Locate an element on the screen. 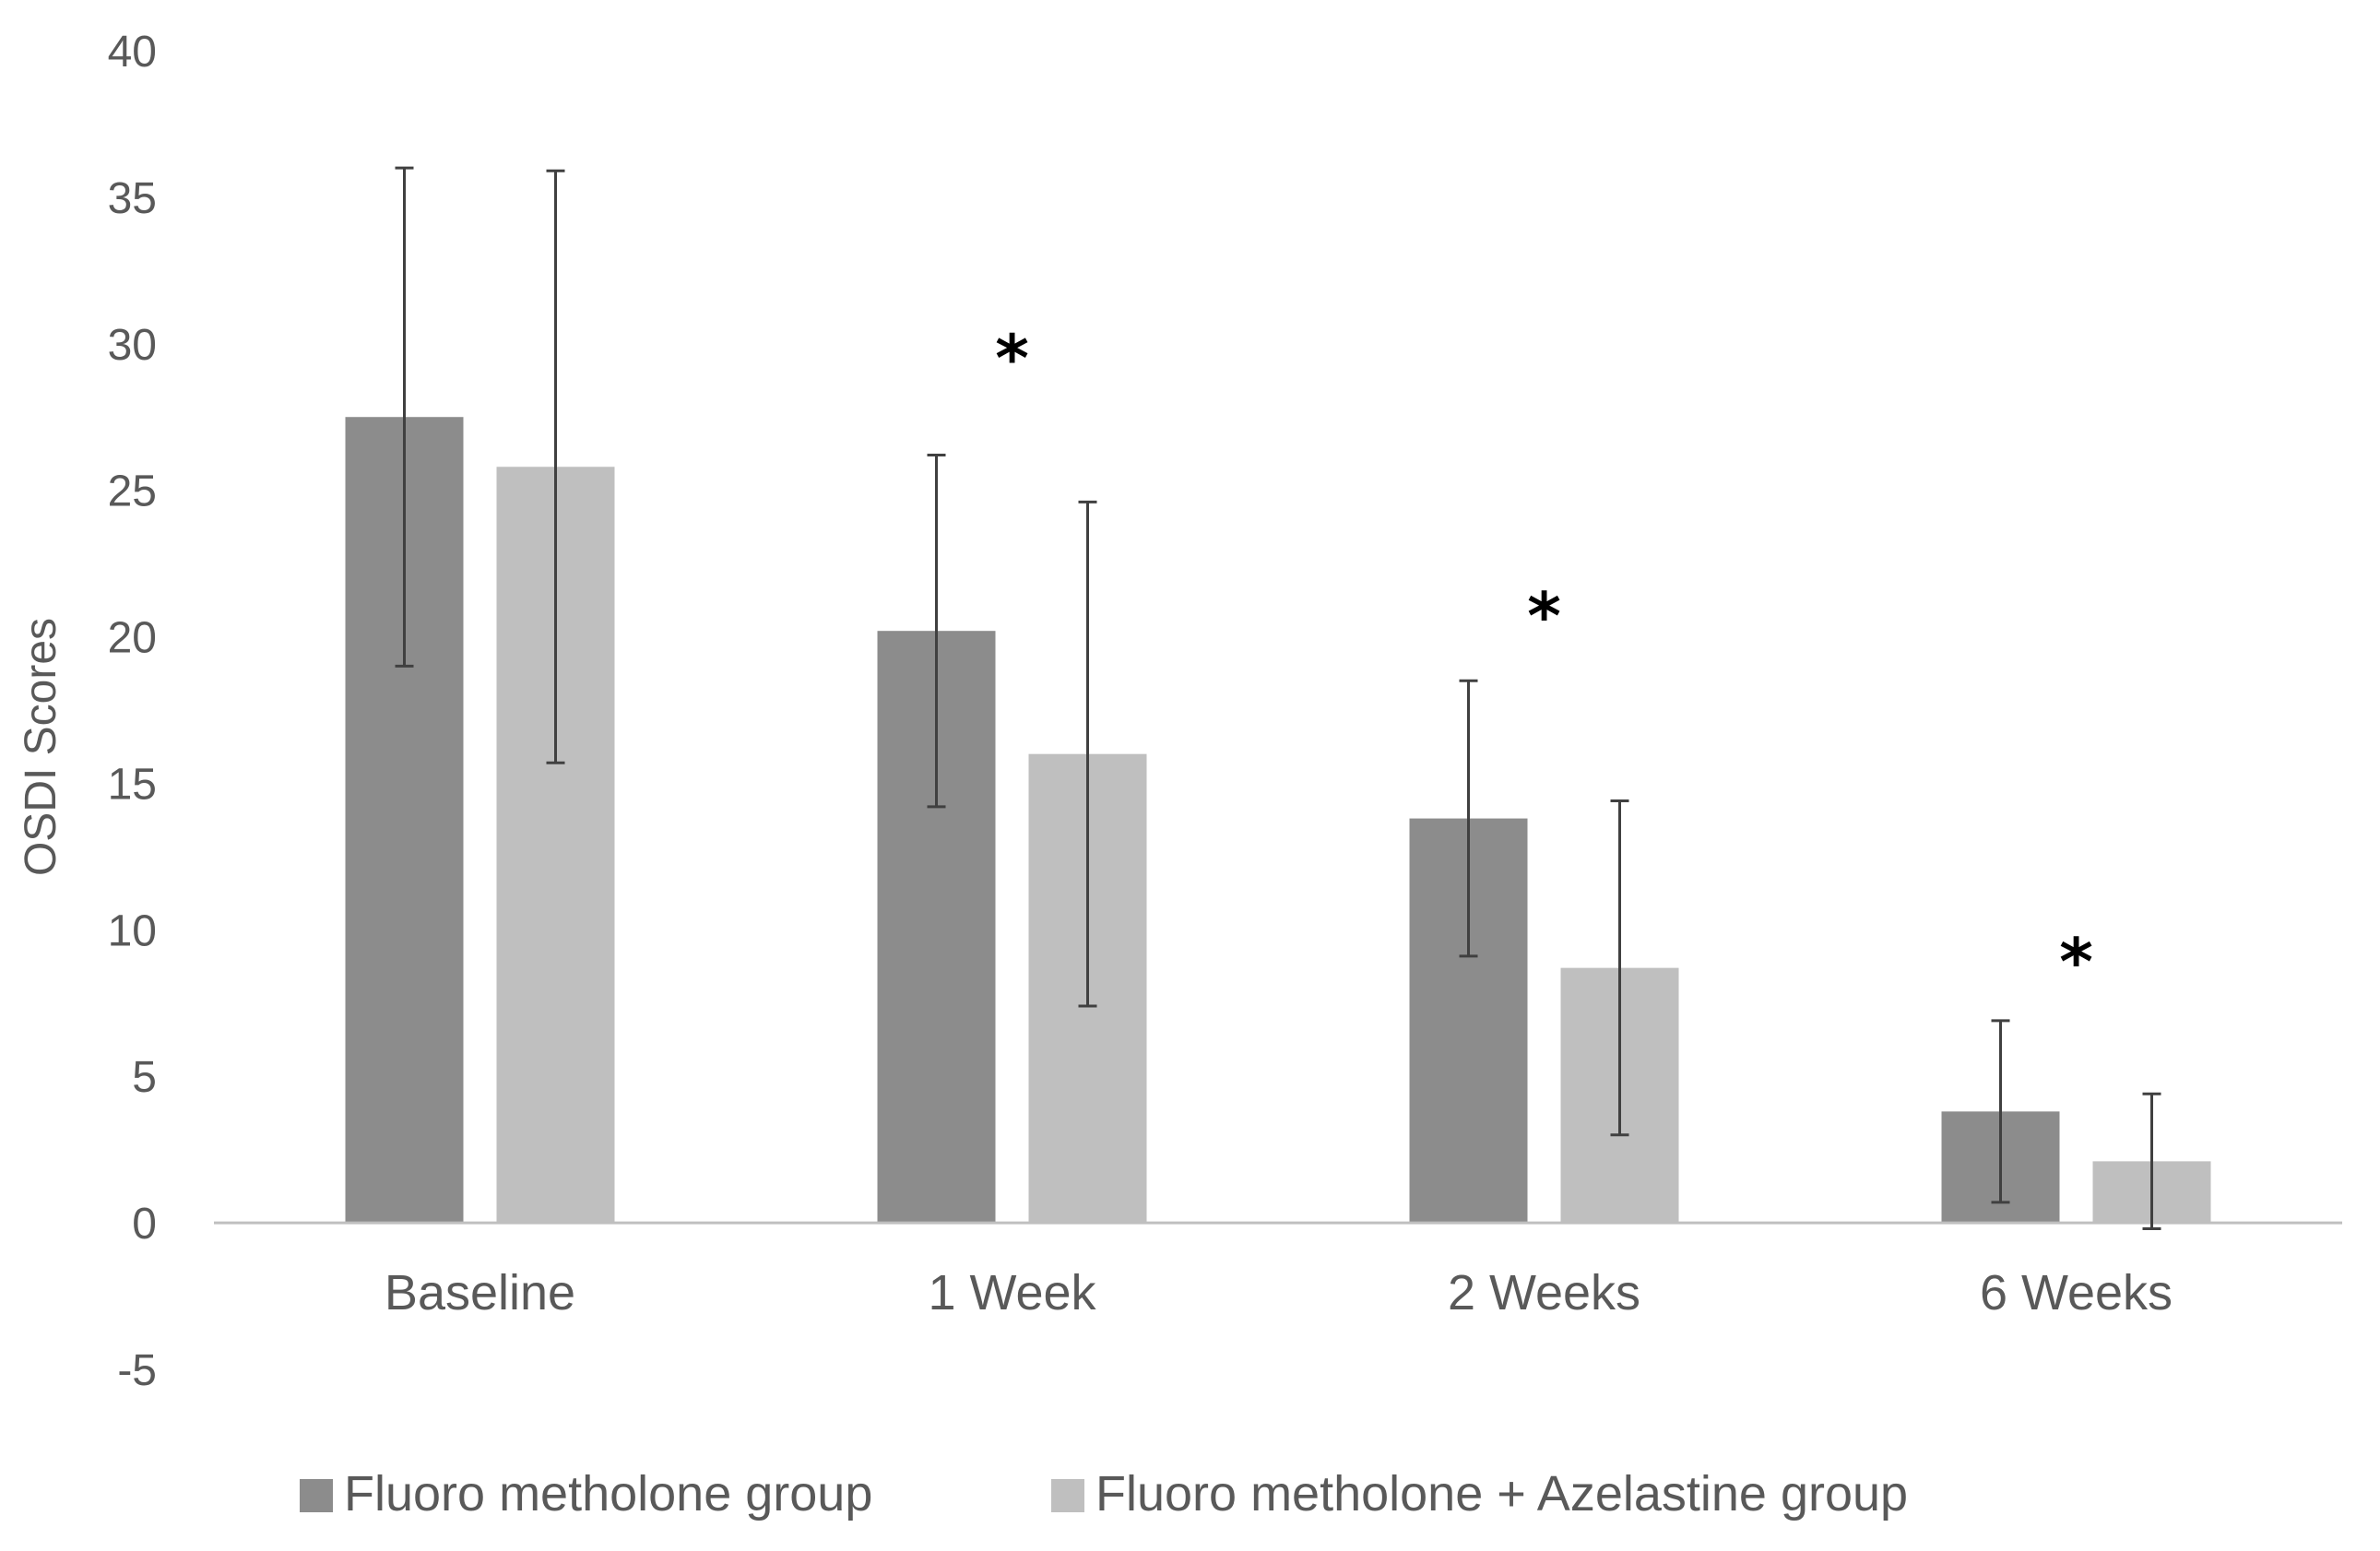 The height and width of the screenshot is (1551, 2380). y-tick-label: 10 is located at coordinates (132, 931).